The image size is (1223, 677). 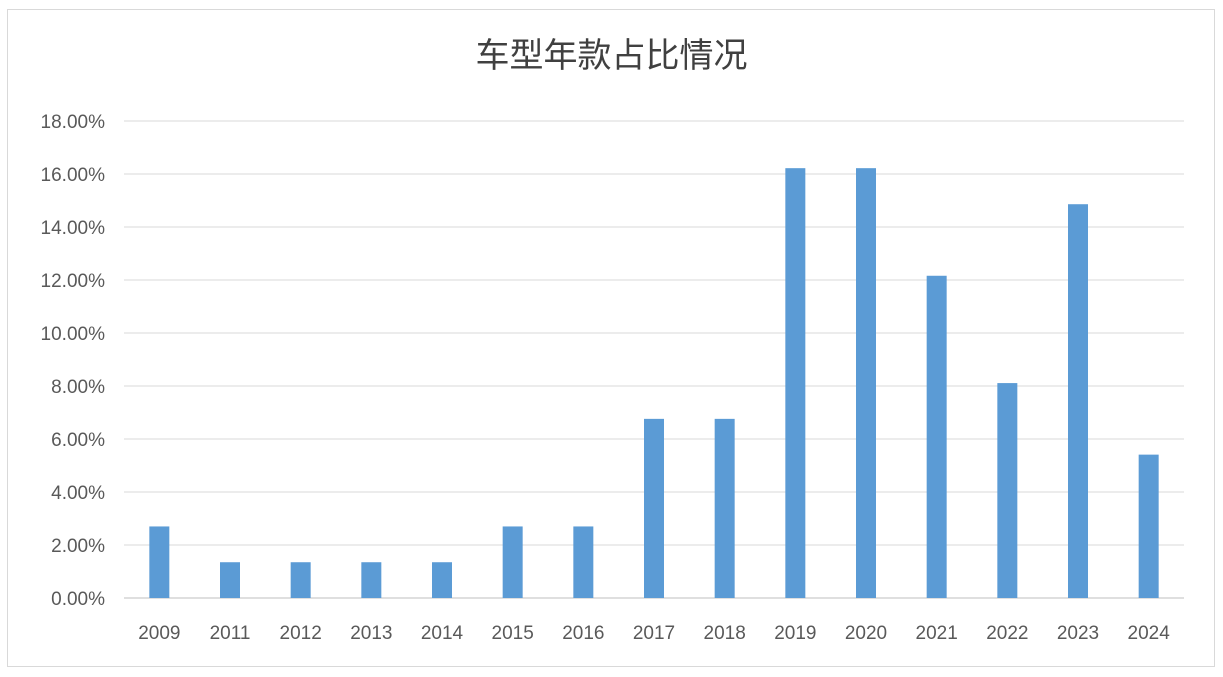 What do you see at coordinates (866, 633) in the screenshot?
I see `x-tick-label: 2020` at bounding box center [866, 633].